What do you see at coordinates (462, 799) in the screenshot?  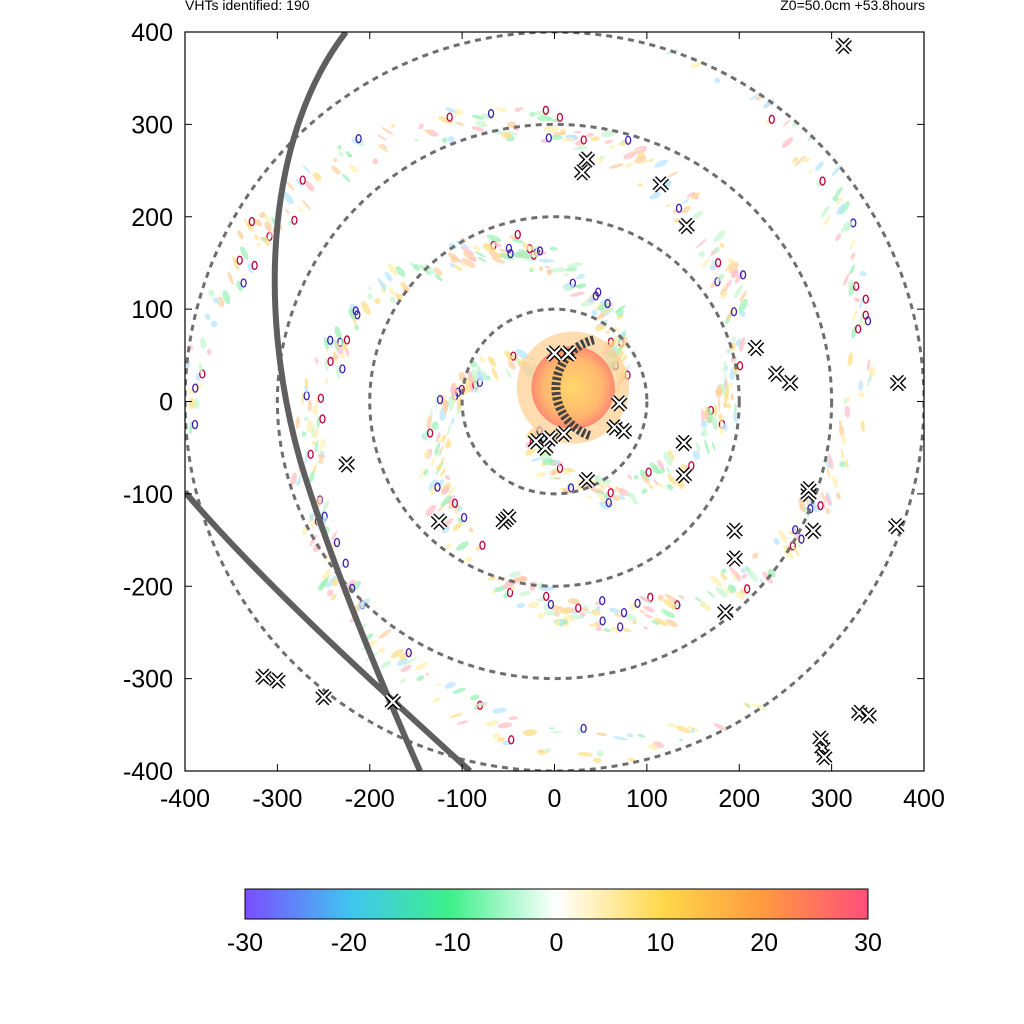 I see `x-tick-label: -100` at bounding box center [462, 799].